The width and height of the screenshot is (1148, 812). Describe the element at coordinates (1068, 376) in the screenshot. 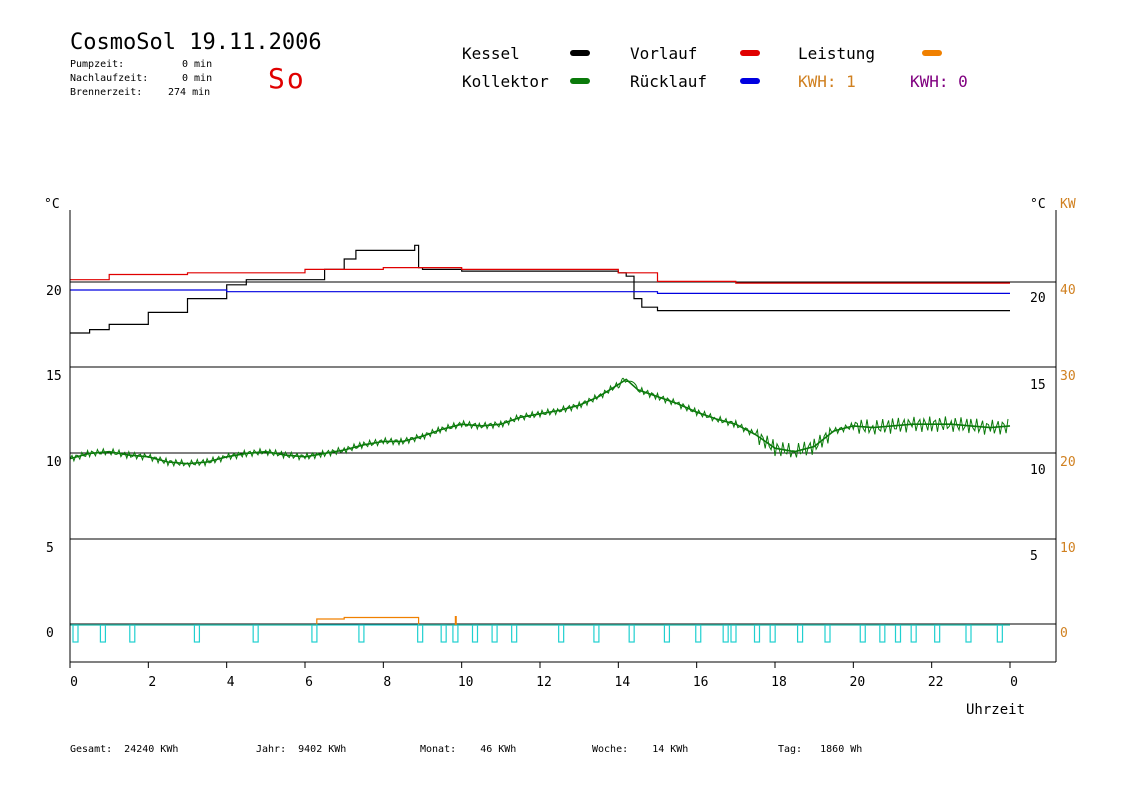

I see `y-right2-tick-1: 30` at that location.